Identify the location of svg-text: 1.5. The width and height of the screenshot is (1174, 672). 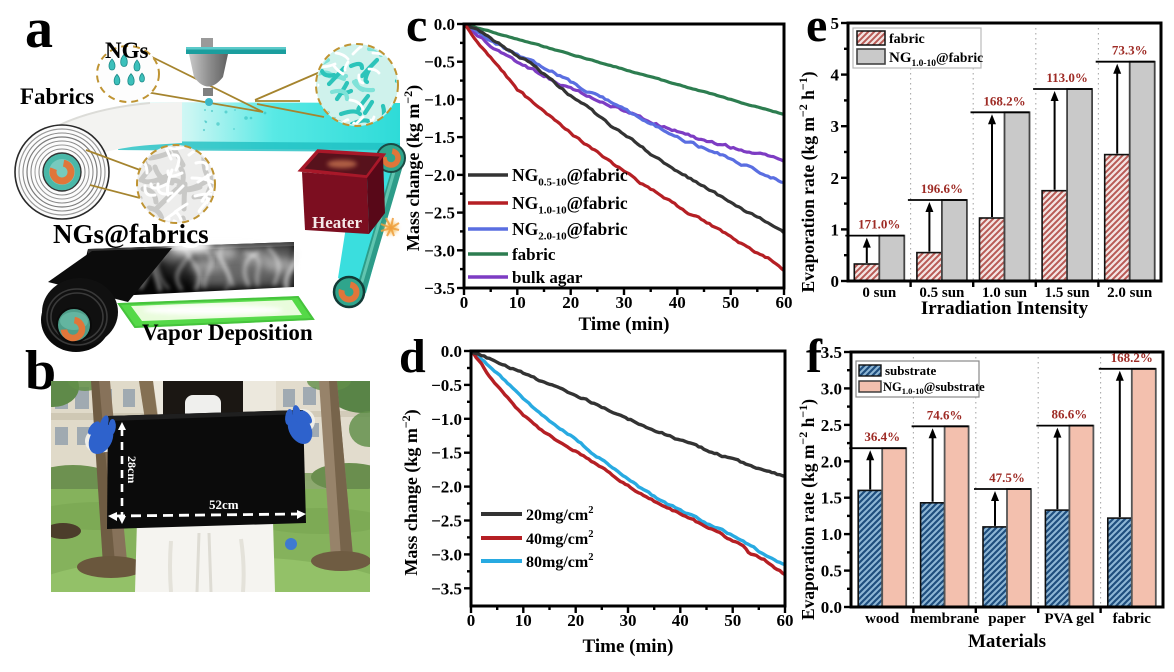
(831, 498).